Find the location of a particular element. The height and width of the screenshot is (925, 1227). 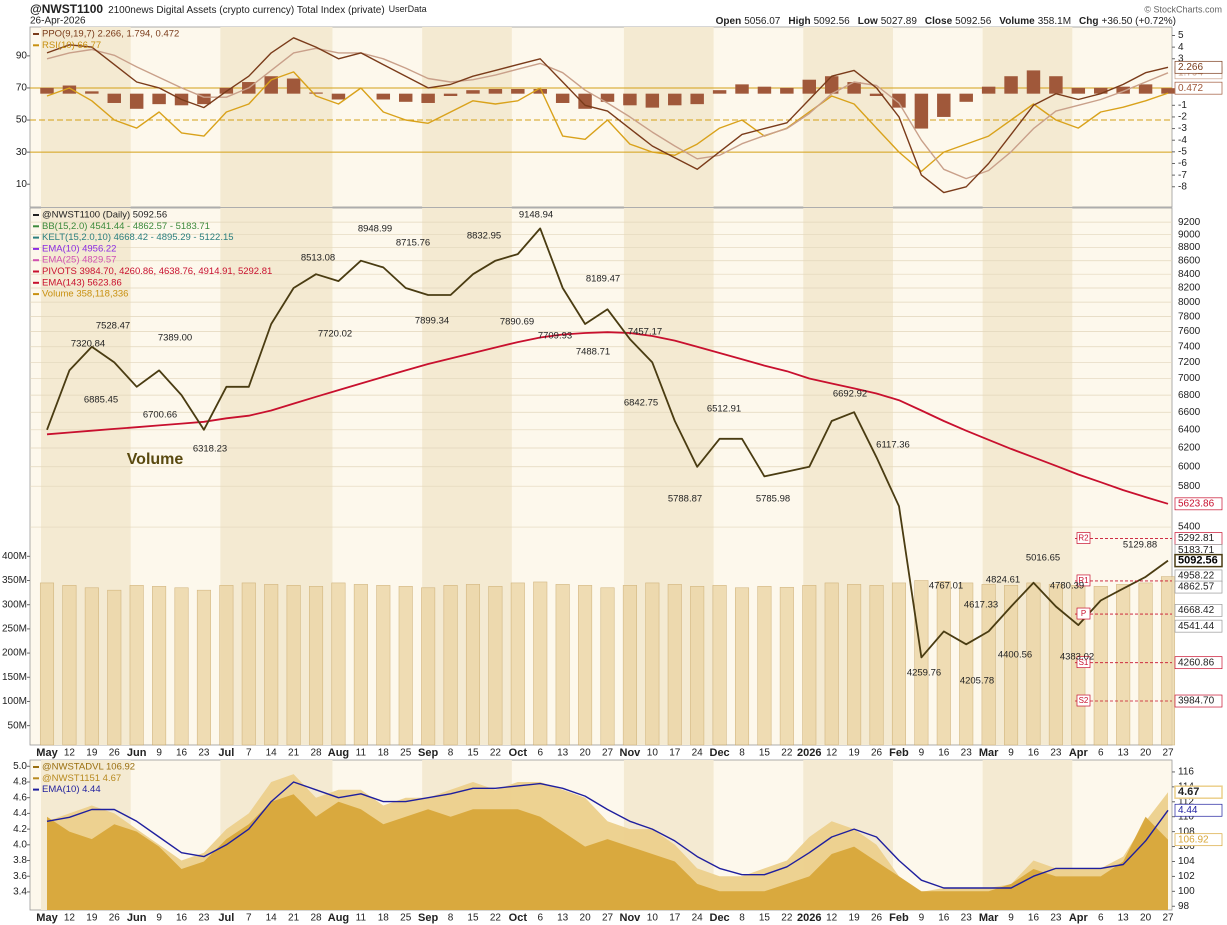

price-annotation: 6700.66 is located at coordinates (160, 415).